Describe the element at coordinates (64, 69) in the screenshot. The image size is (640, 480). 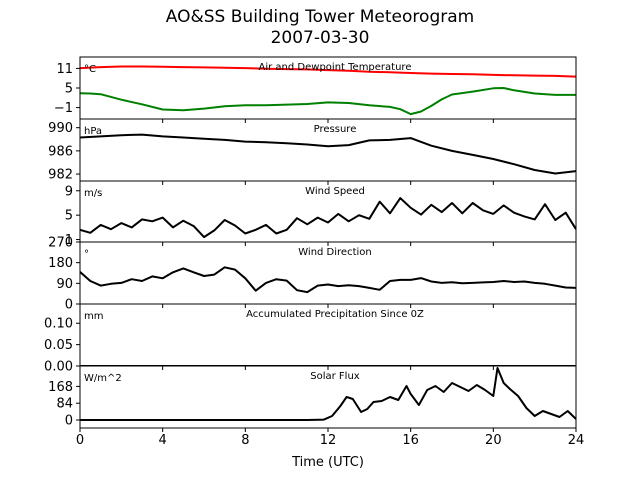
I see `air-and-dewpoint-temperature-ytick-label-0: 11` at that location.